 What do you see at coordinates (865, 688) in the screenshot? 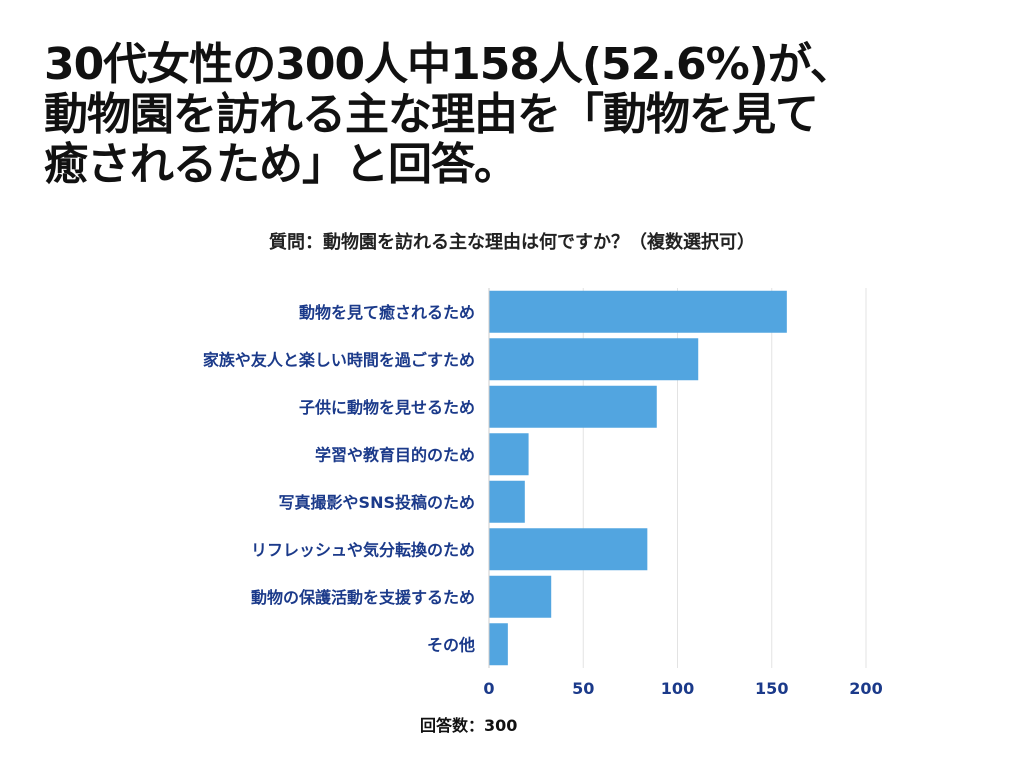
I see `x-tick-label-200: 200` at bounding box center [865, 688].